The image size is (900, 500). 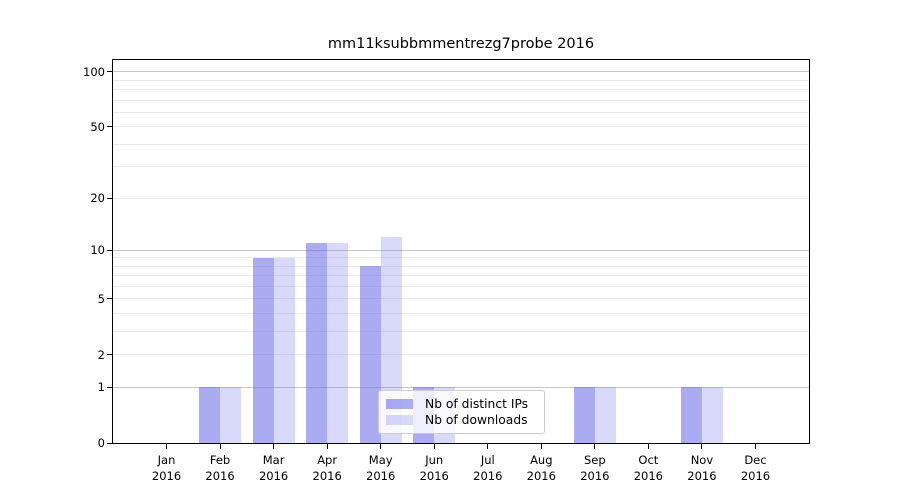 I want to click on x-tick-mark-feb, so click(x=220, y=446).